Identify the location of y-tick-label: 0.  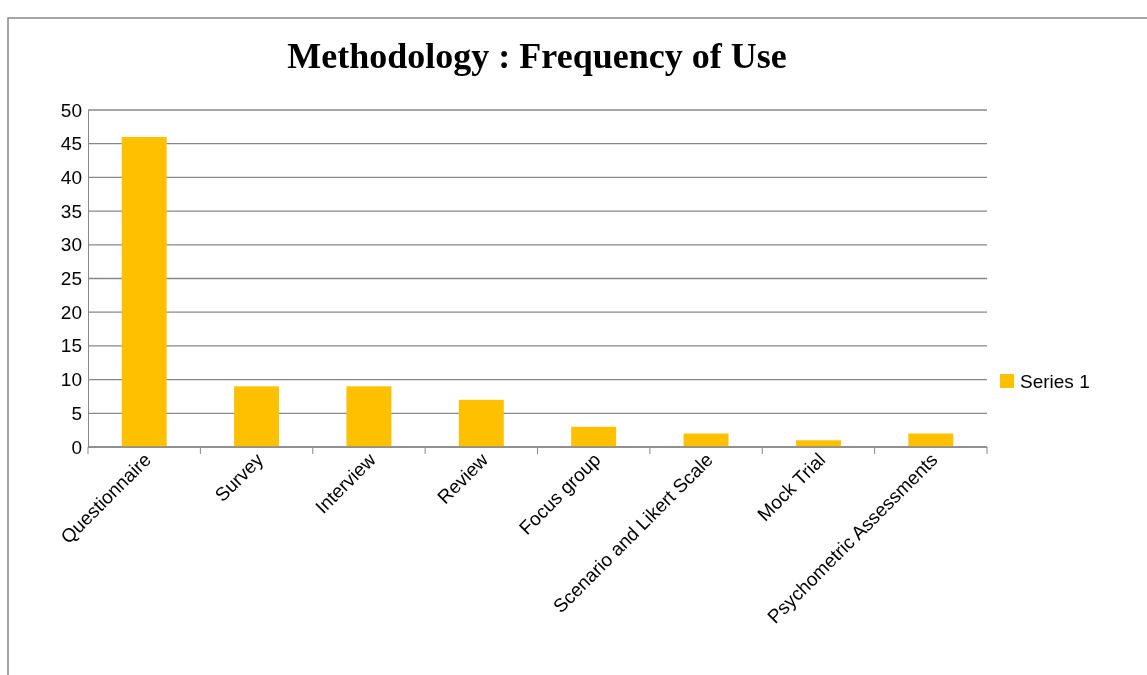
(76, 447).